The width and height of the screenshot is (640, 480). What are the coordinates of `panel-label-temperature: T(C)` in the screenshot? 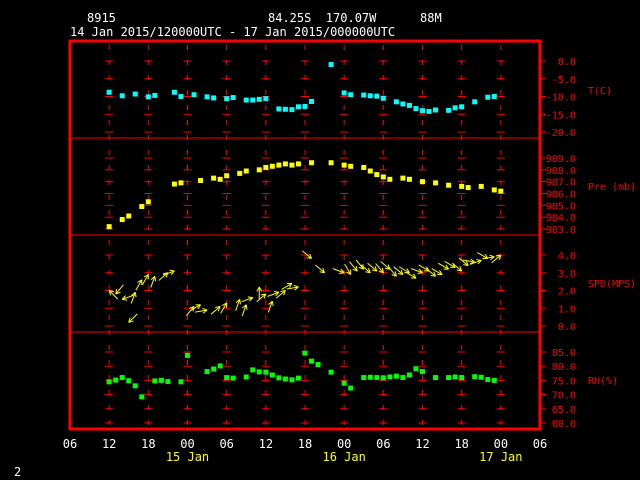 It's located at (600, 91).